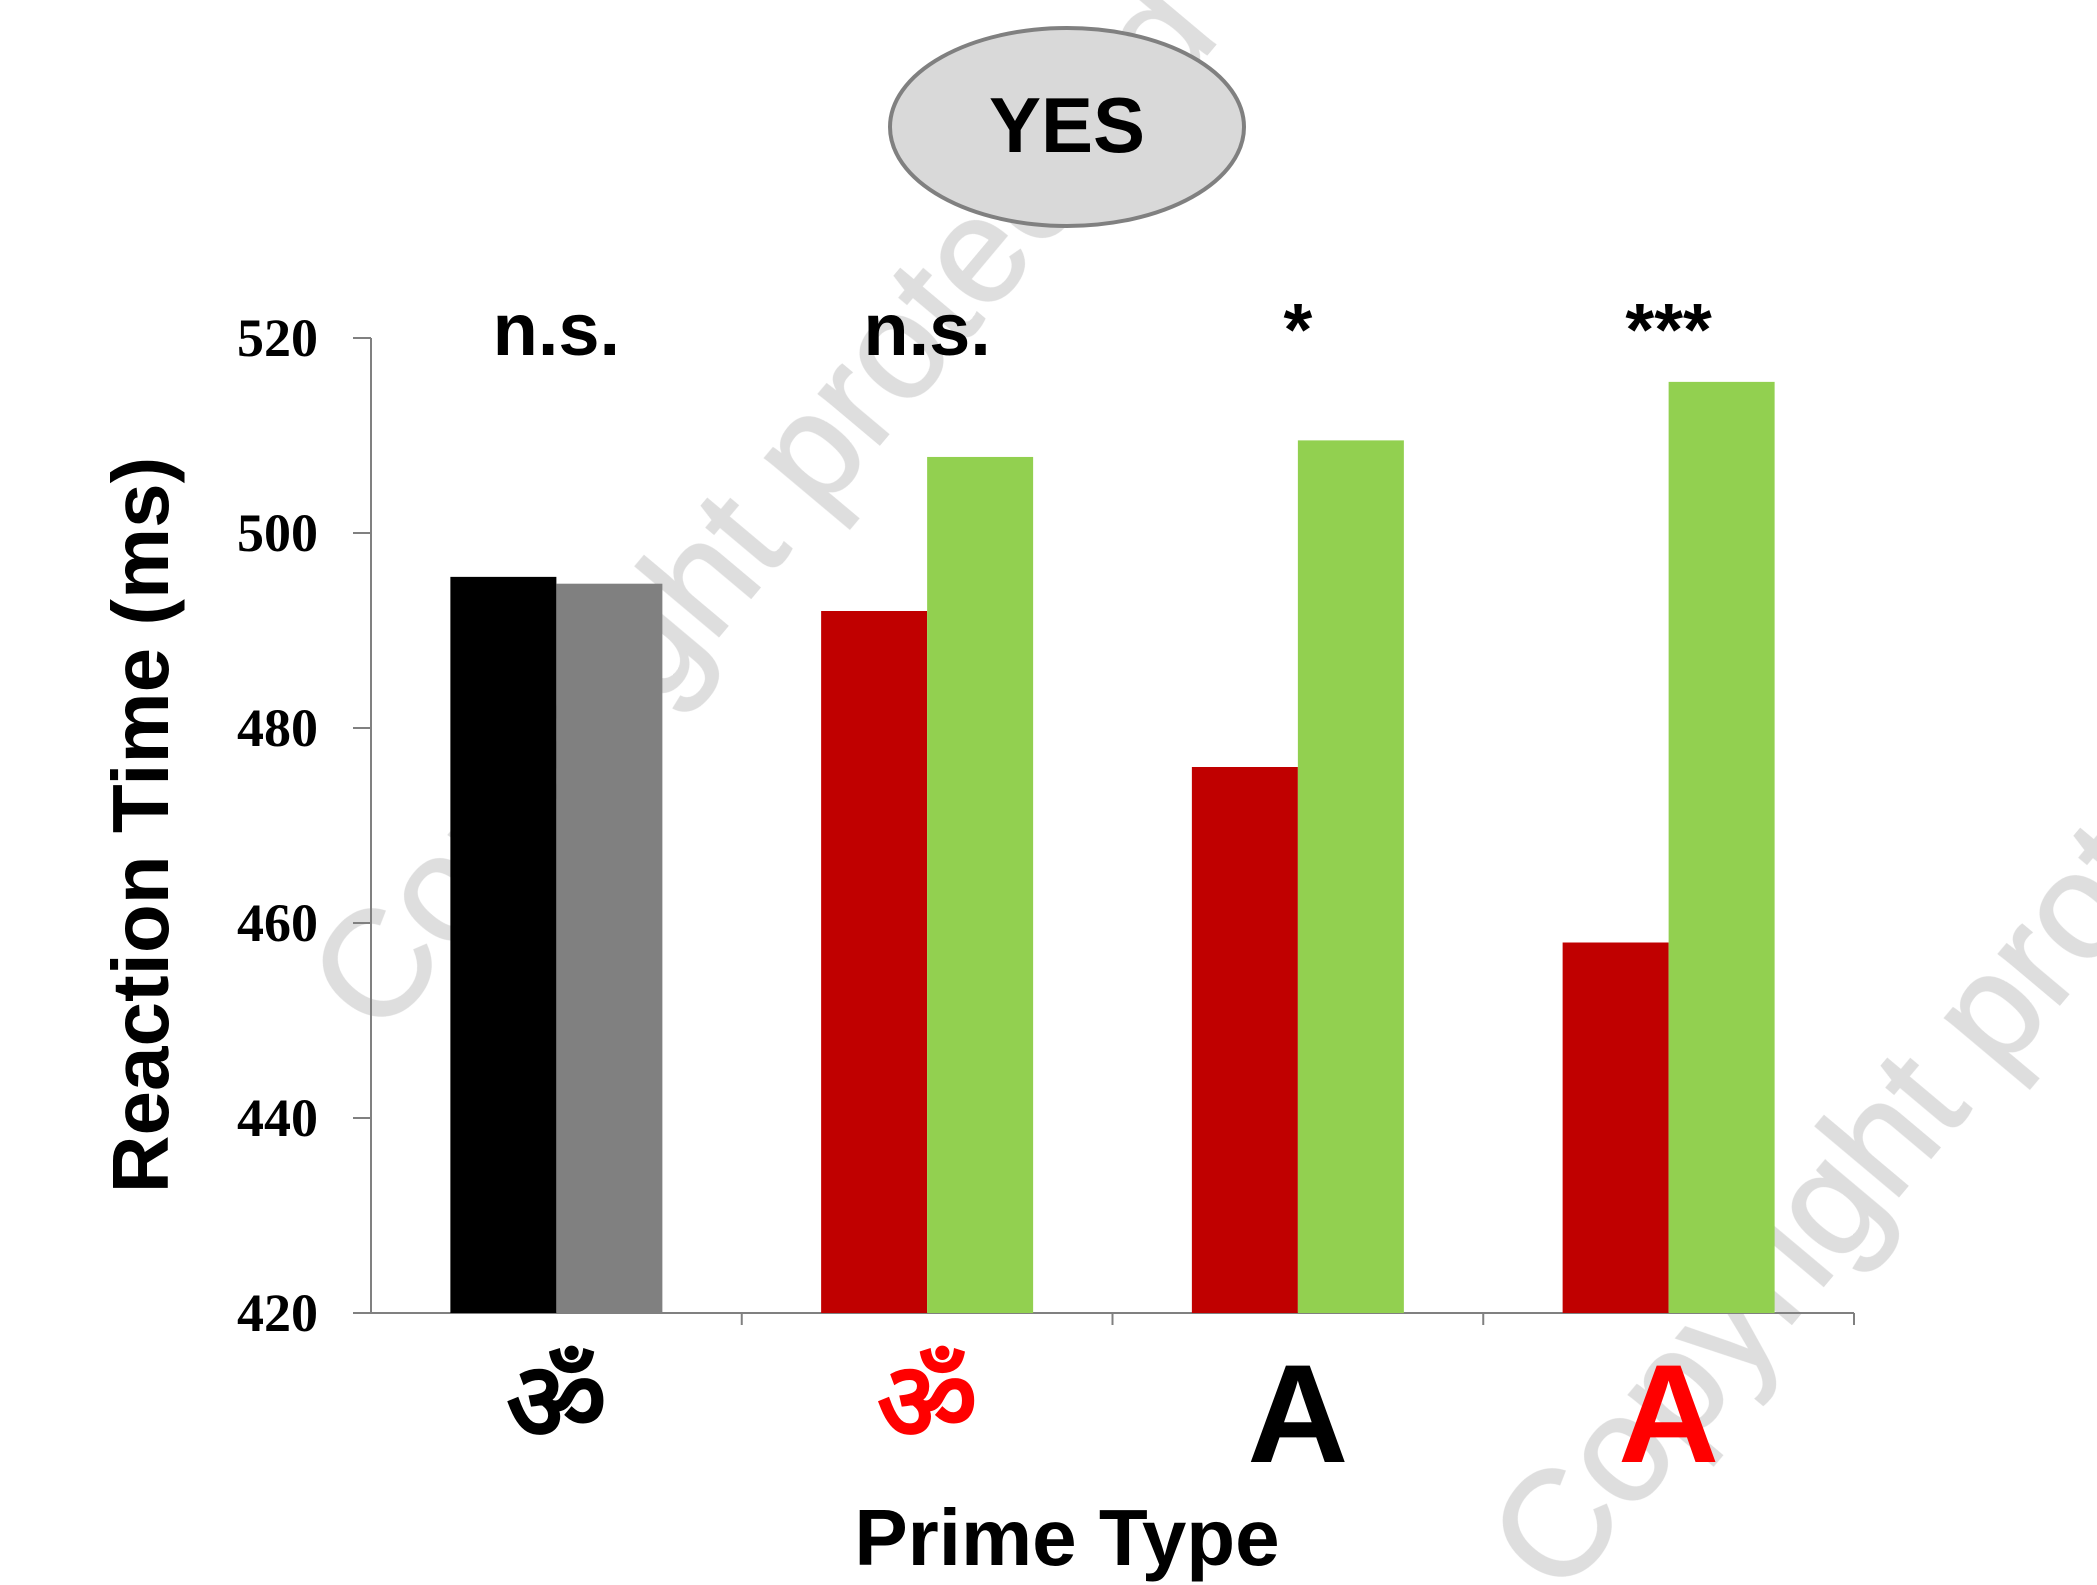 The width and height of the screenshot is (2097, 1585). Describe the element at coordinates (1102, 329) in the screenshot. I see `significance-labels: n.s. n.s. * ***` at that location.